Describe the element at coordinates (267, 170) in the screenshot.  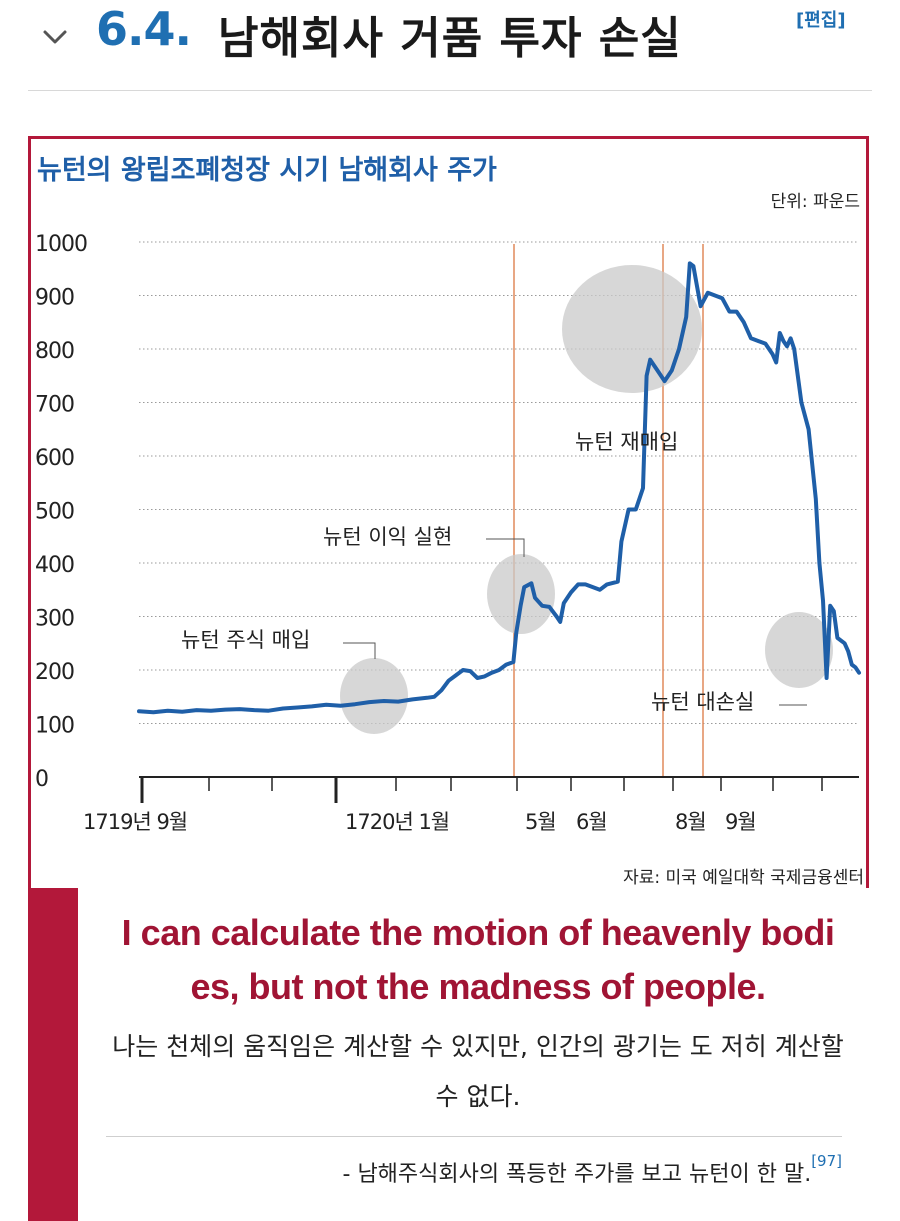
I see `chart-title: 뉴턴의 왕립조폐청장 시기 남해회사 주가` at that location.